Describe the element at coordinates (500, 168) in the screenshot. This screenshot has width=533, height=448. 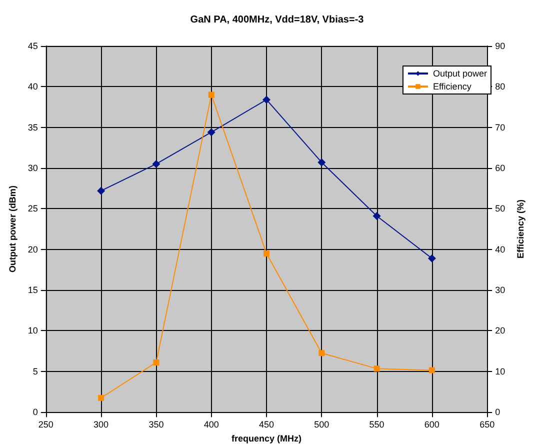
I see `y2-tick-label: 60` at that location.